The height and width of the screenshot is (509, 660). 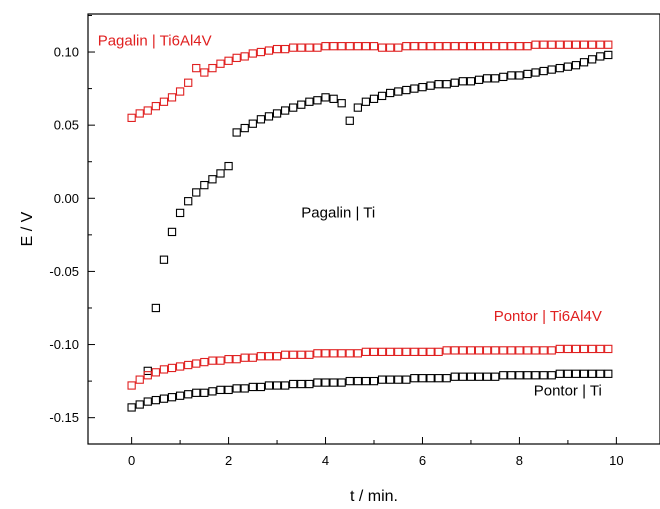 I want to click on y-tick-label: 0.10, so click(x=66, y=52).